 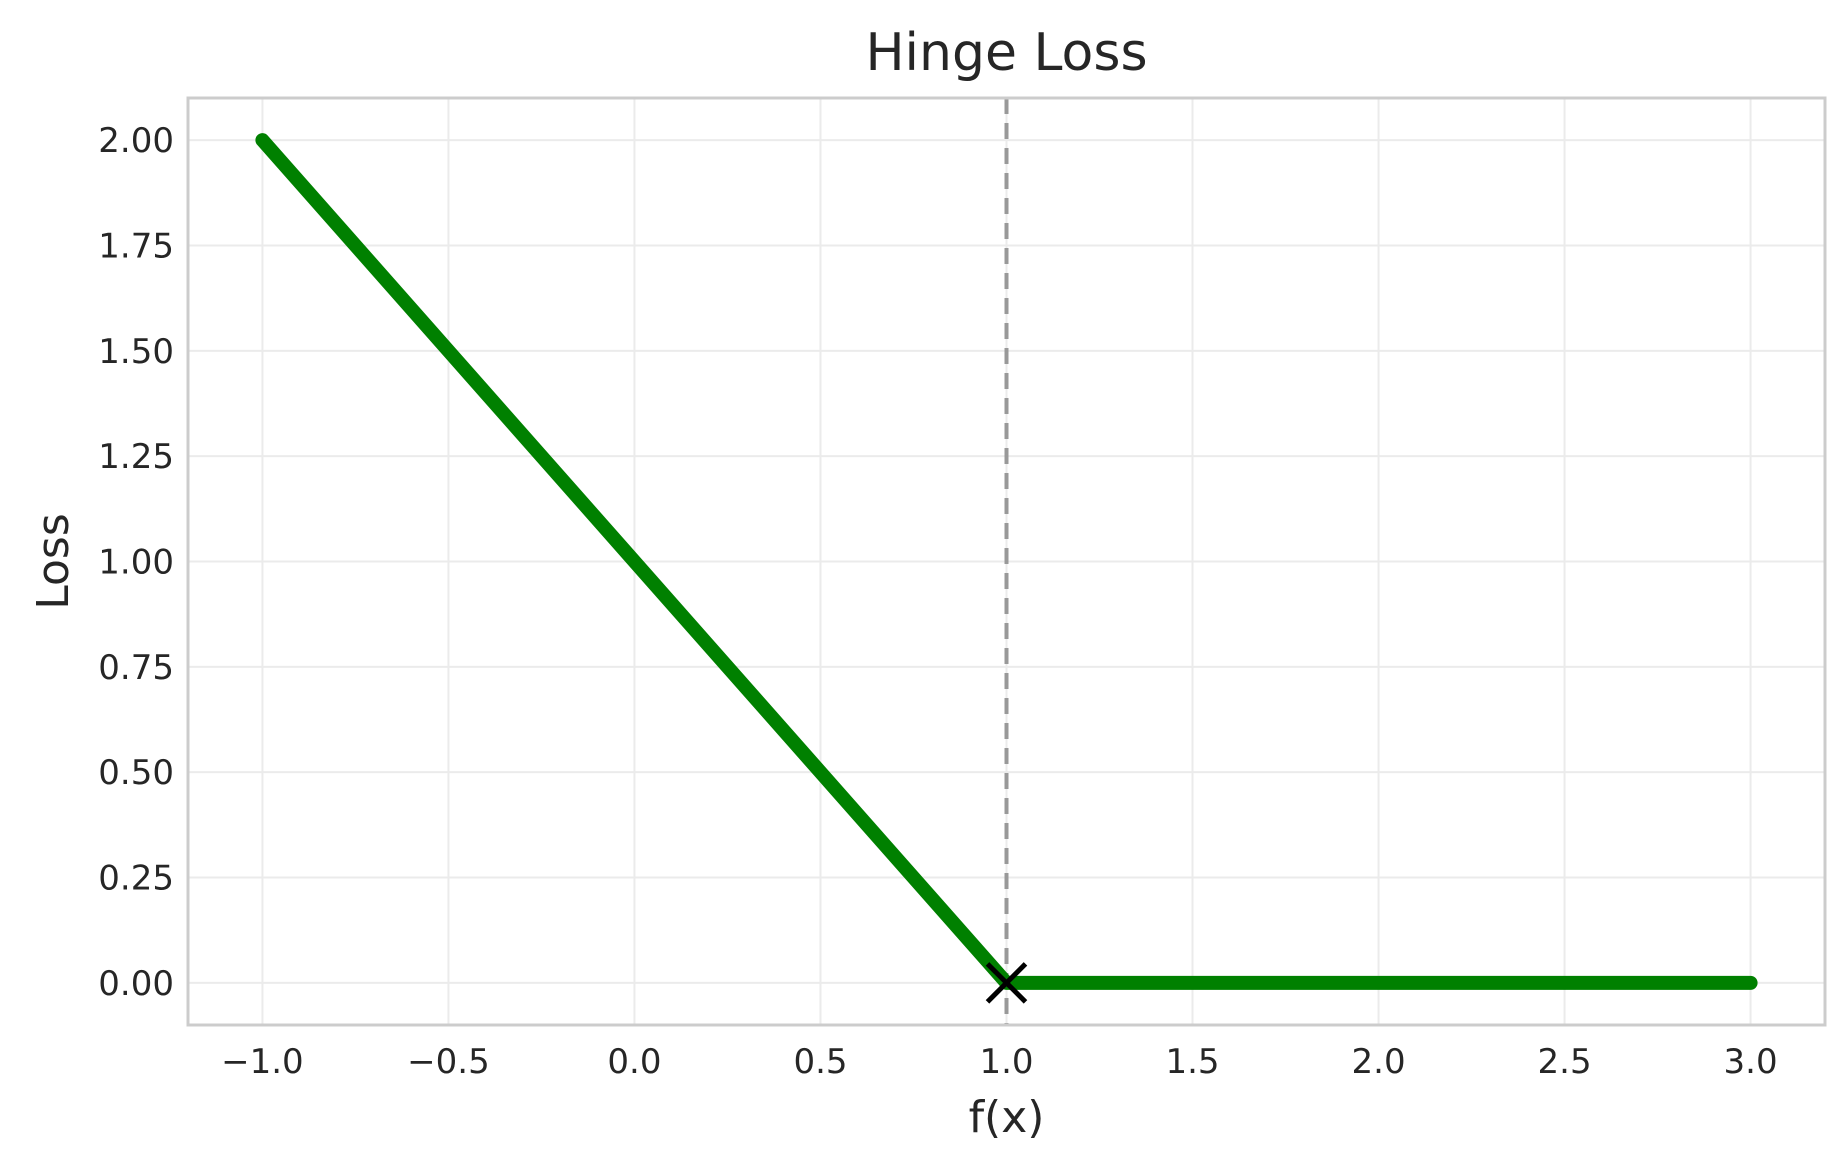 I want to click on y-tick-label: 0.75, so click(x=136, y=668).